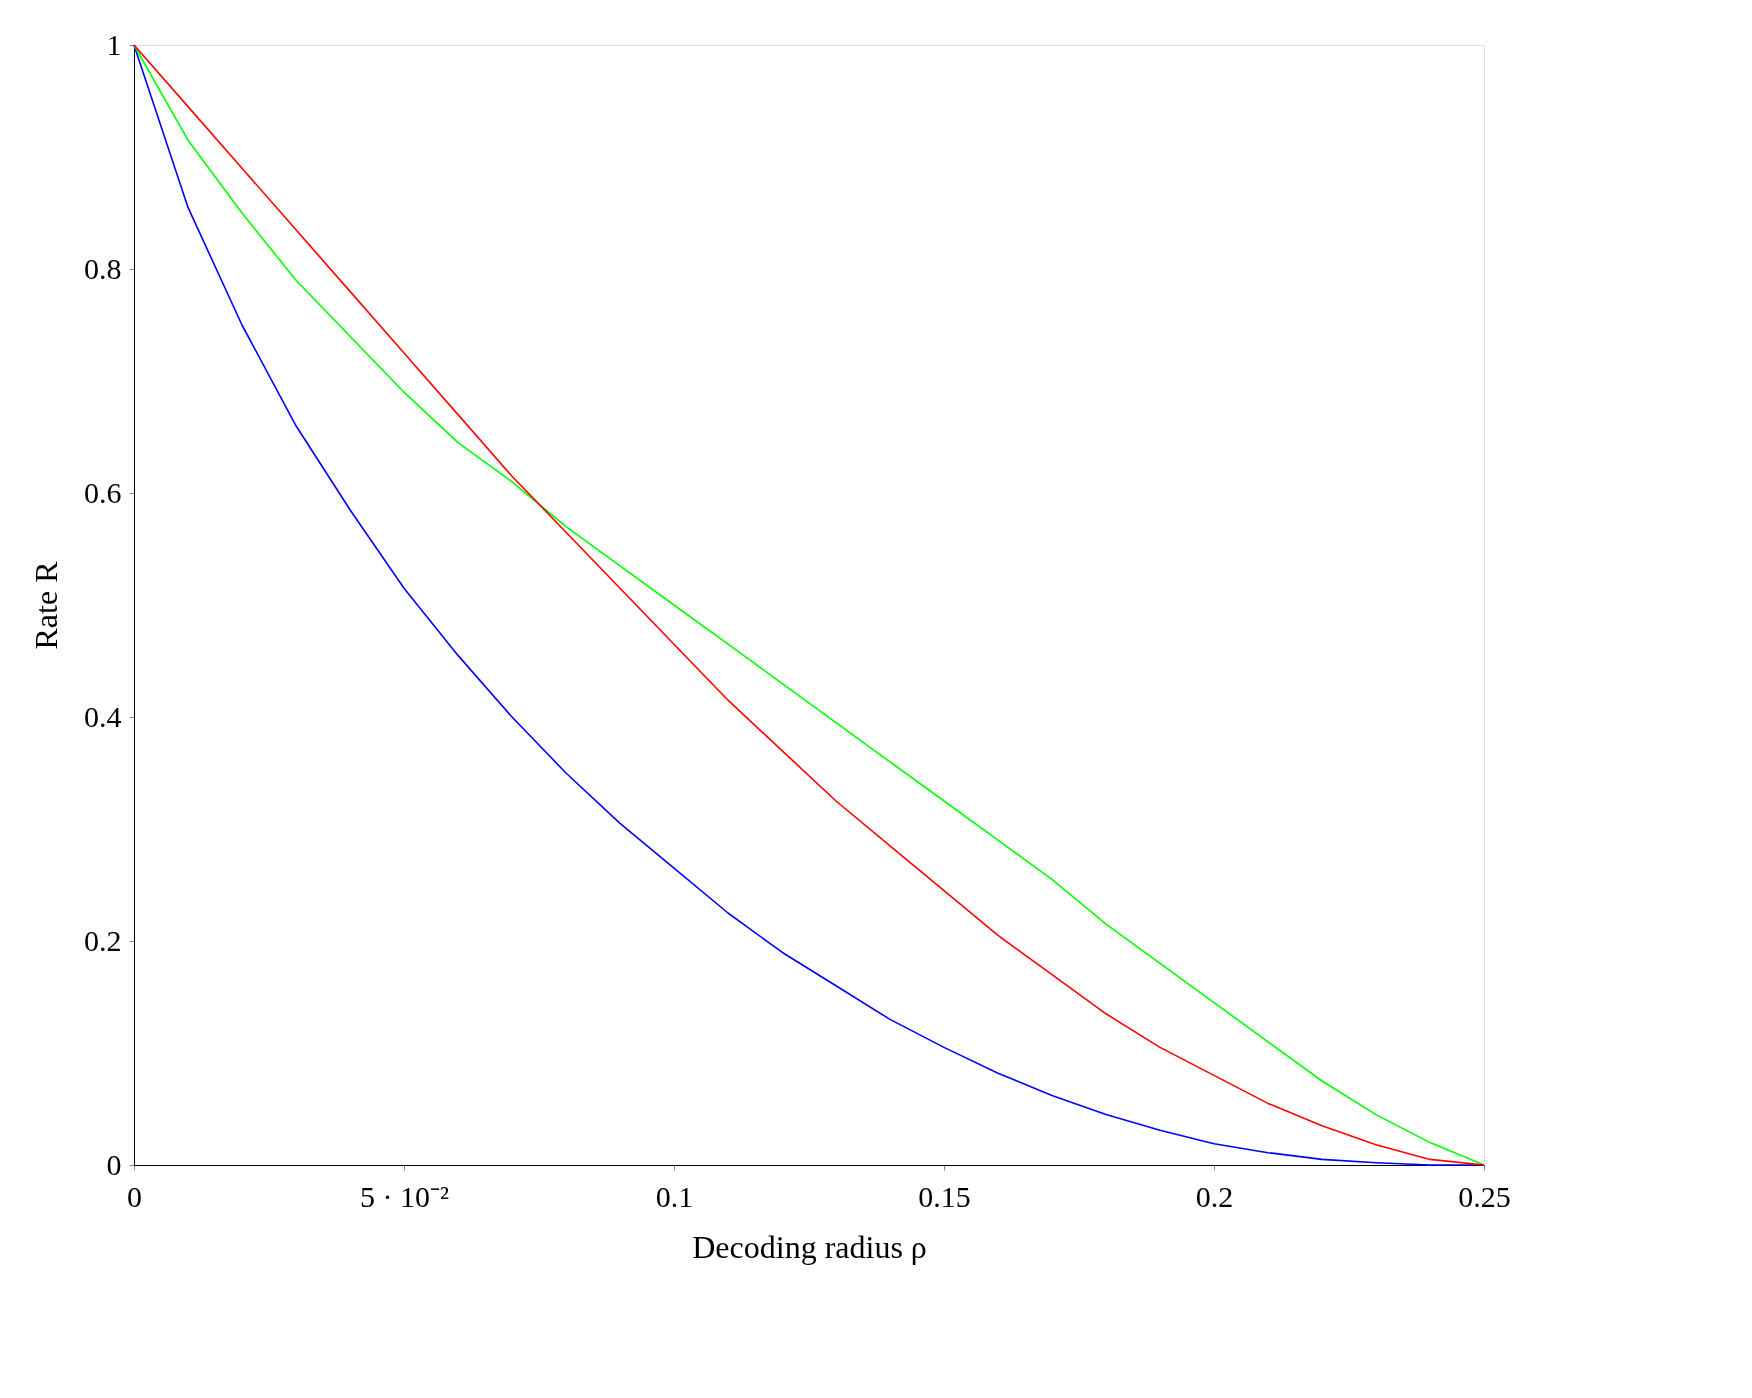  Describe the element at coordinates (46, 605) in the screenshot. I see `y-axis-title: Rate R` at that location.